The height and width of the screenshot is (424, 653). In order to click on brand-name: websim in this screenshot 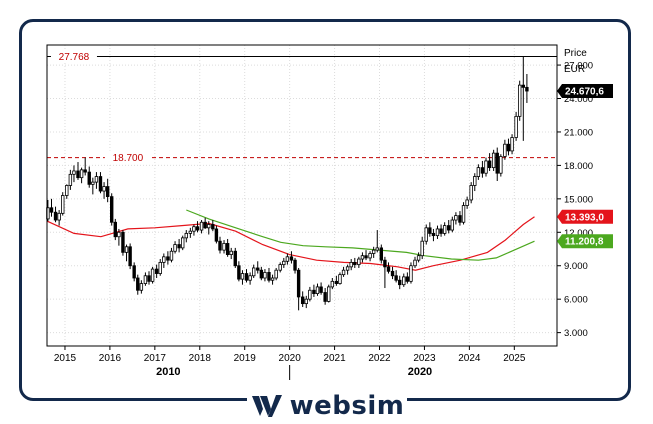, I will do `click(347, 406)`.